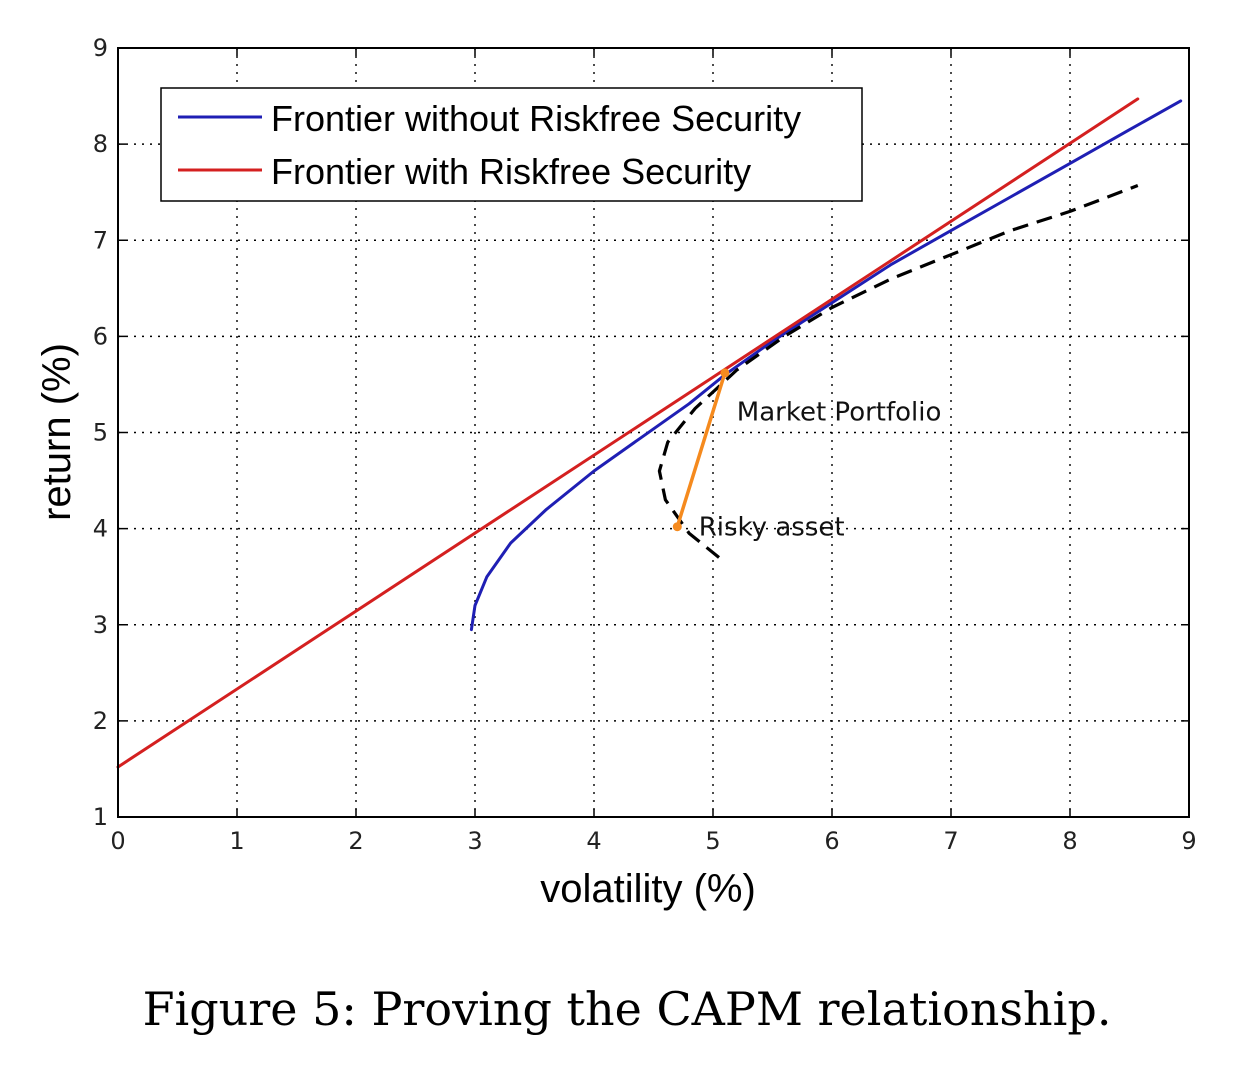 The image size is (1254, 1076). Describe the element at coordinates (474, 841) in the screenshot. I see `x-tick-label: 3` at that location.